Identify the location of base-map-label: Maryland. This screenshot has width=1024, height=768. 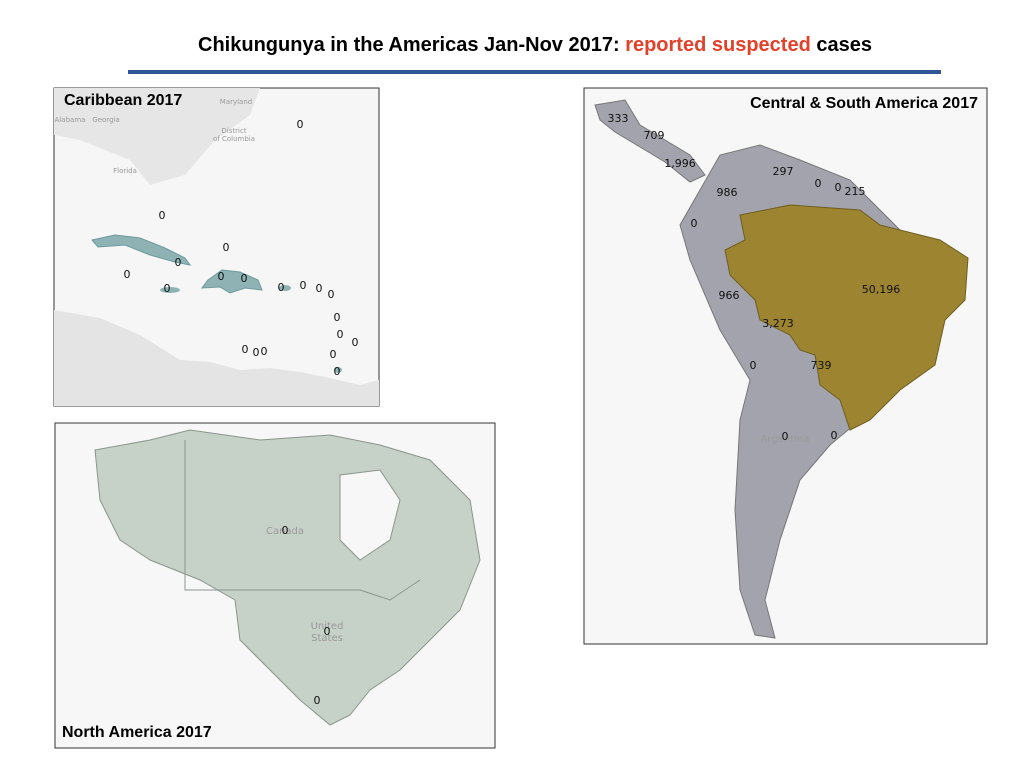
(236, 102).